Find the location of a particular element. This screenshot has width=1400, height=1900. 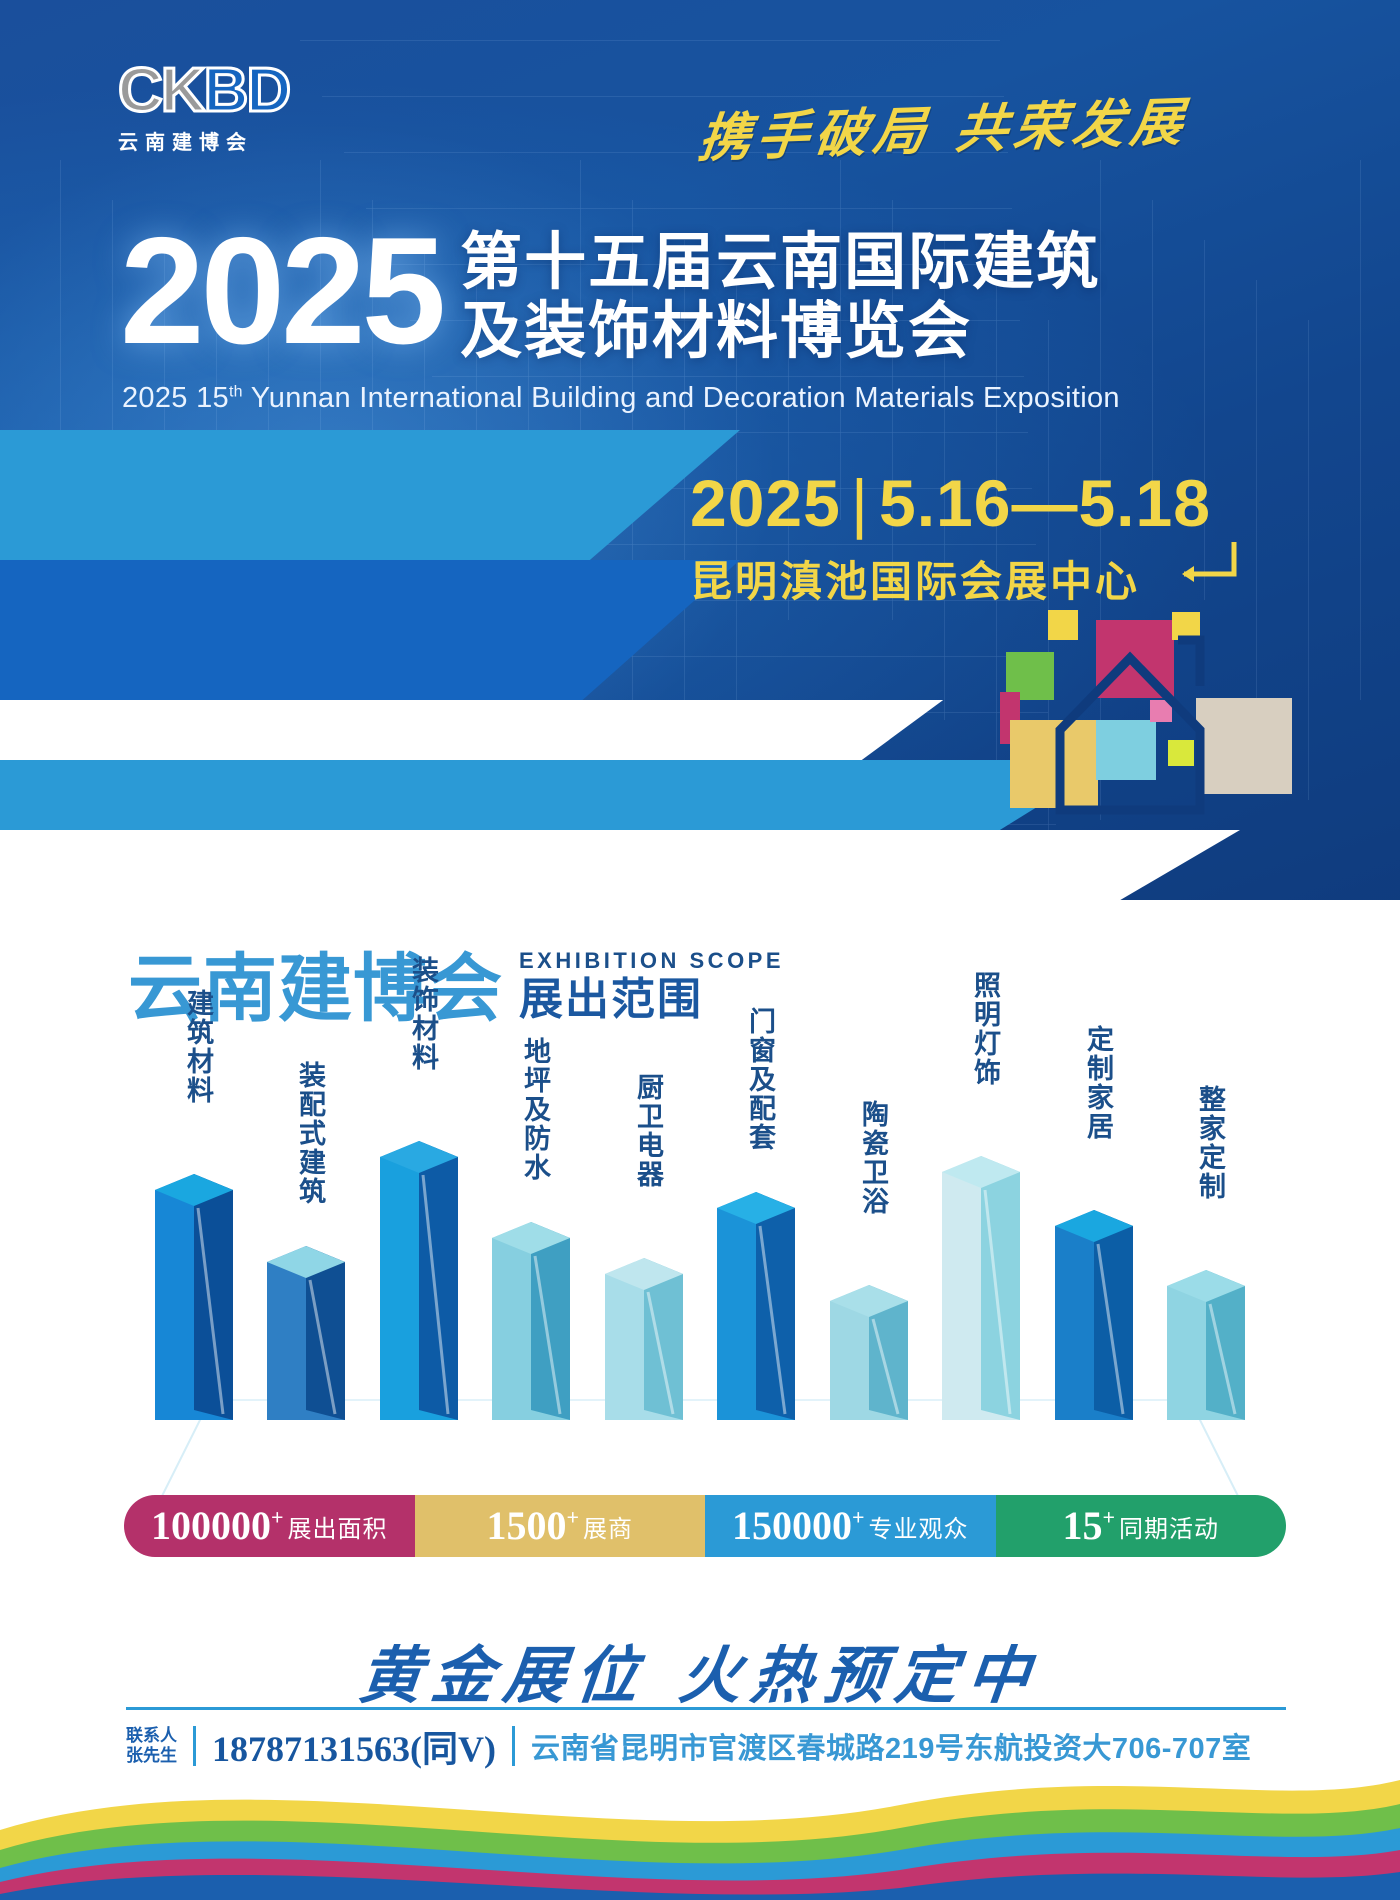

logo-letter-b: B is located at coordinates (226, 90).